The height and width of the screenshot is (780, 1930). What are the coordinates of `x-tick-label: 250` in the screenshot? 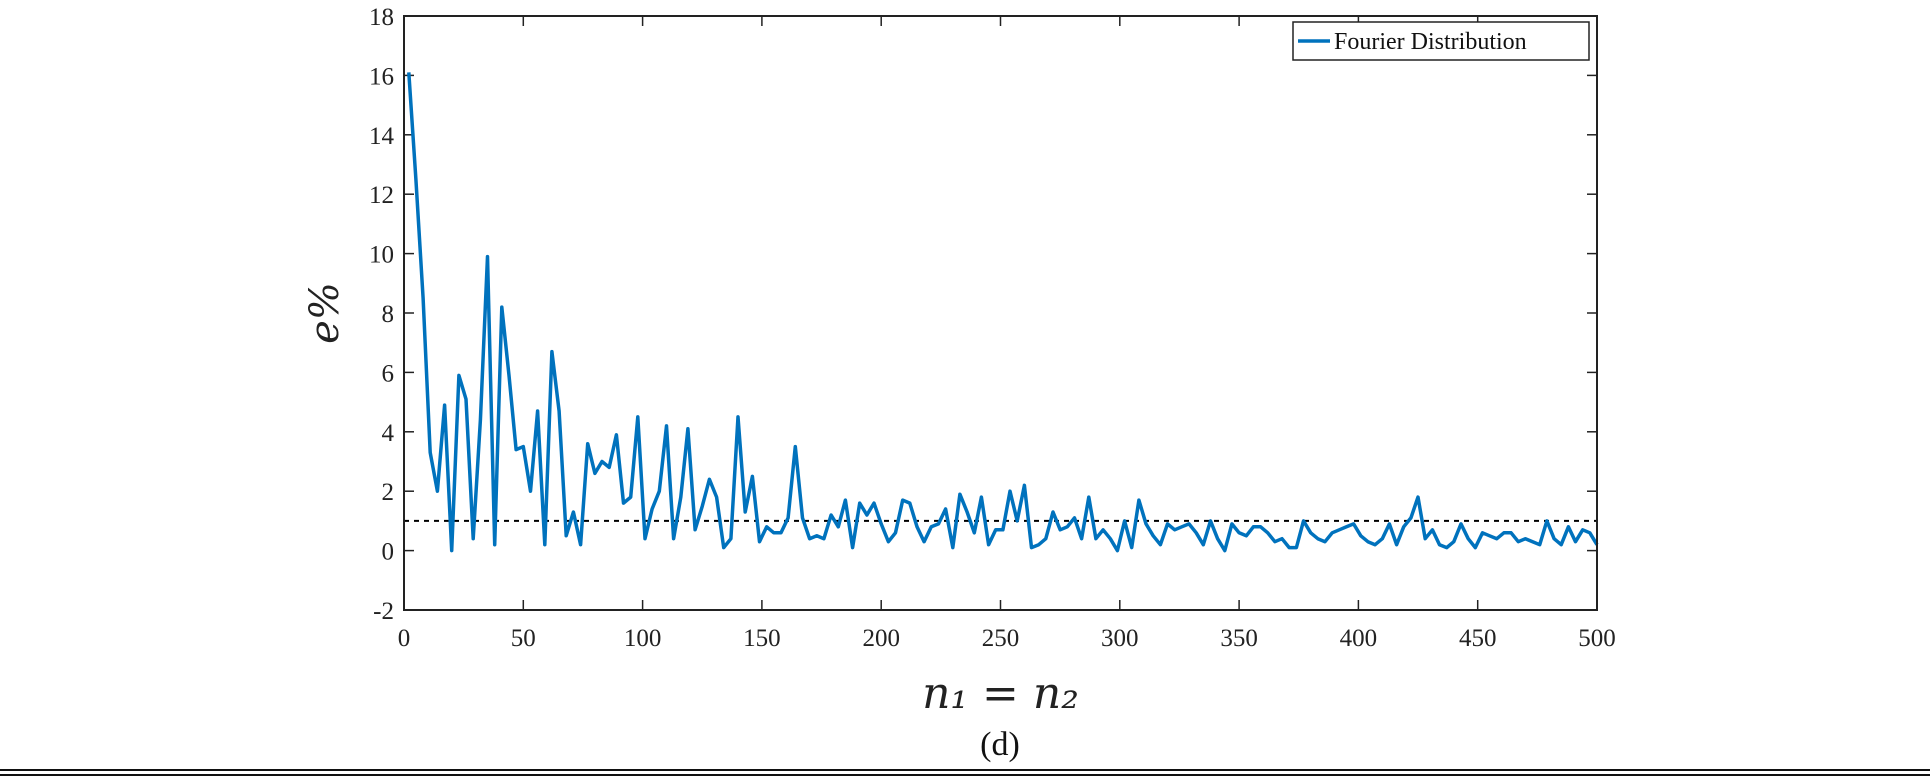 It's located at (1001, 638).